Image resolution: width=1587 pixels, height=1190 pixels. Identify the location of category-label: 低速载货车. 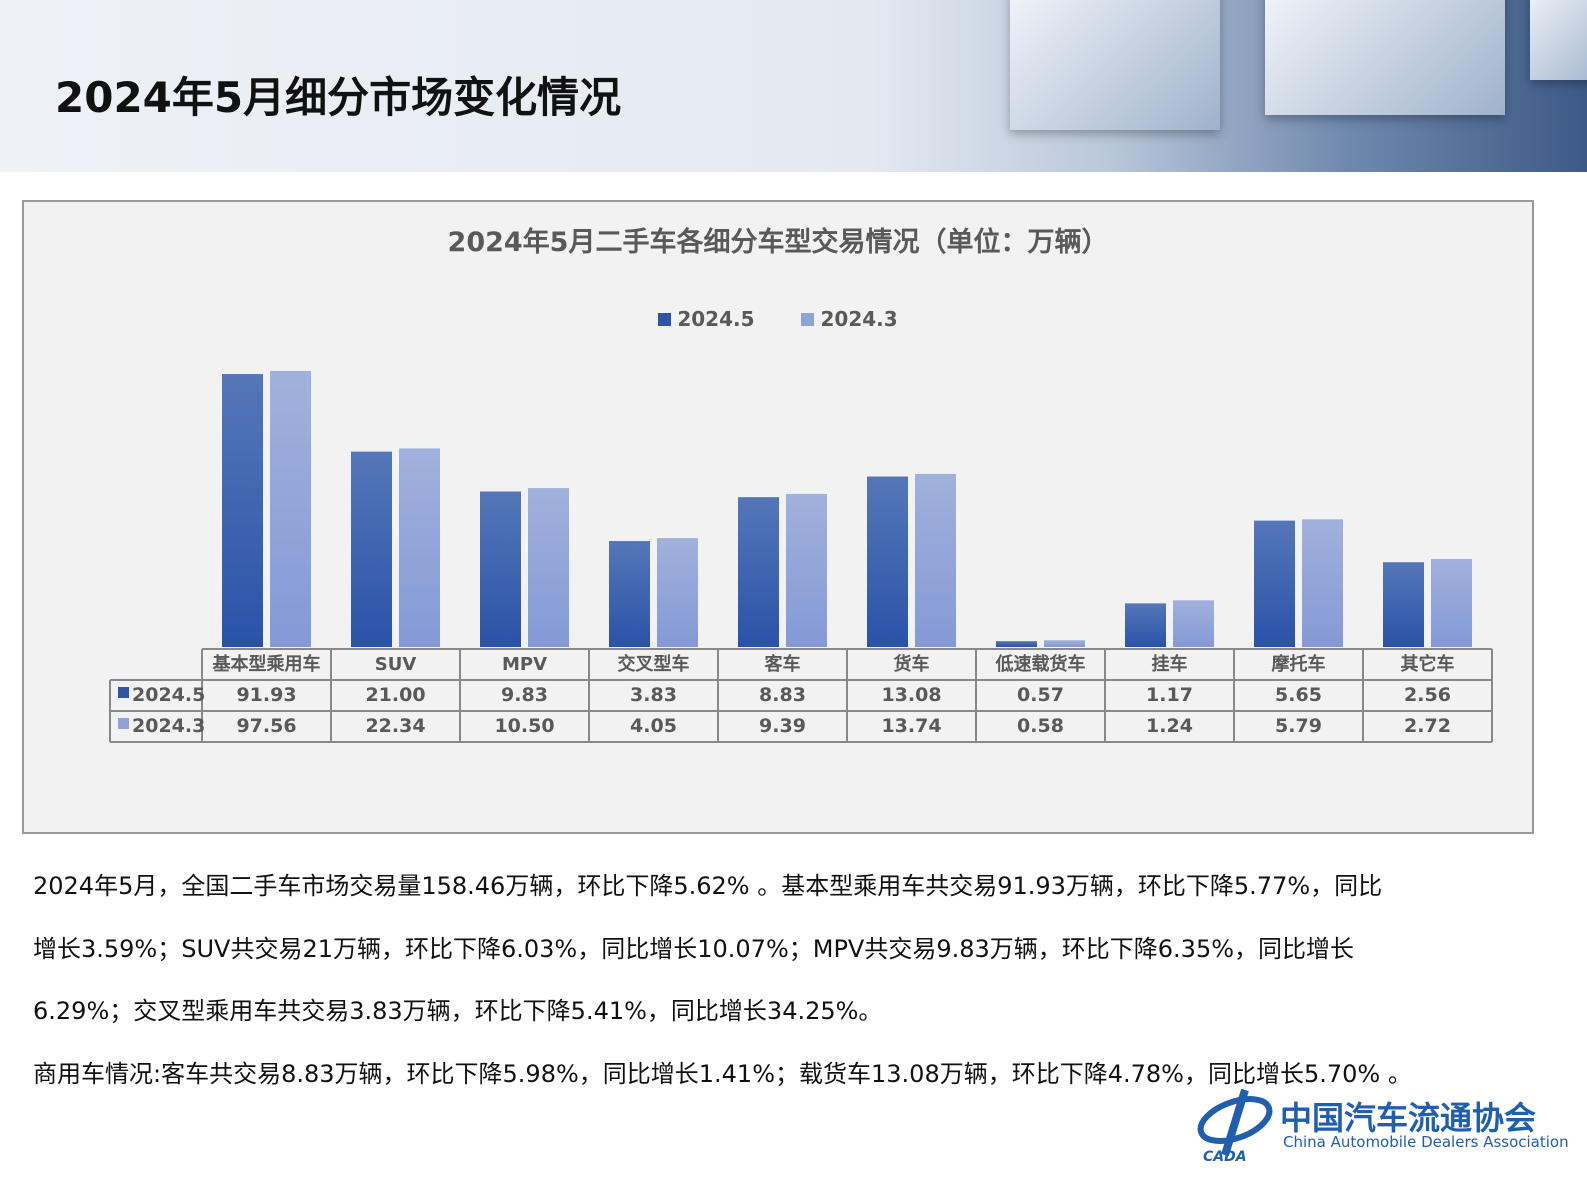
(1040, 664).